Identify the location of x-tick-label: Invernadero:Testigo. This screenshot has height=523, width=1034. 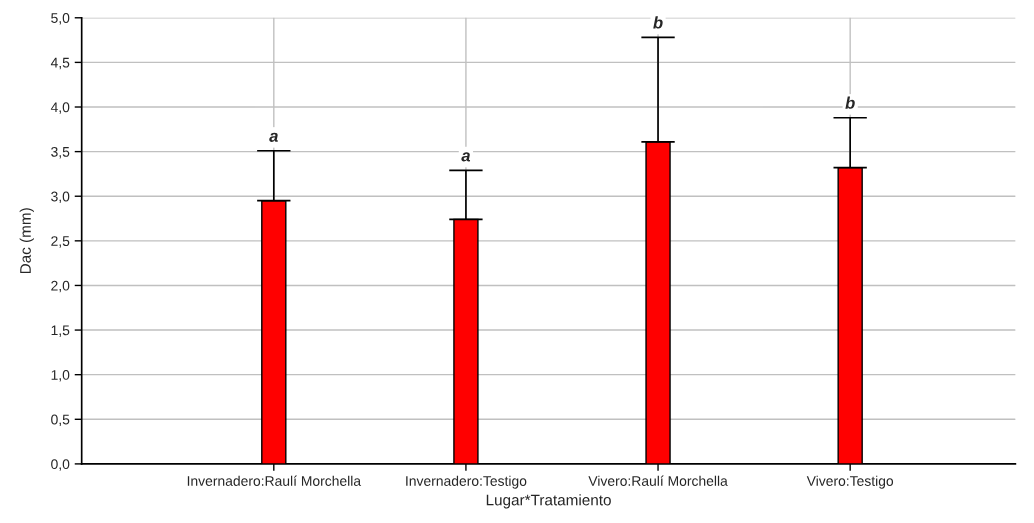
(466, 482).